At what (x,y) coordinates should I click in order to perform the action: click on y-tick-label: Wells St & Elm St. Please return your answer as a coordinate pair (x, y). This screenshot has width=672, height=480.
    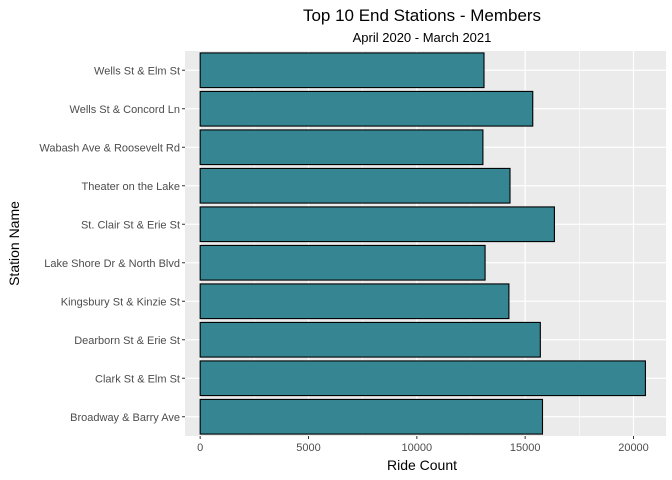
    Looking at the image, I should click on (137, 71).